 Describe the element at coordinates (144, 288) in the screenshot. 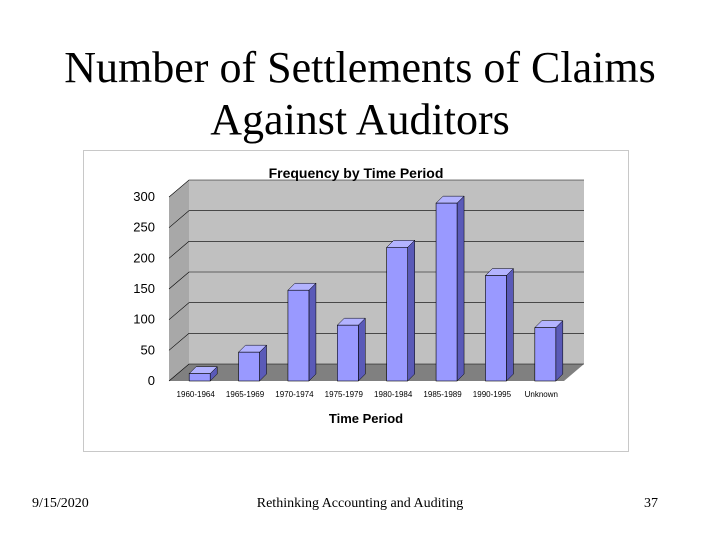

I see `y-tick-label: 150` at that location.